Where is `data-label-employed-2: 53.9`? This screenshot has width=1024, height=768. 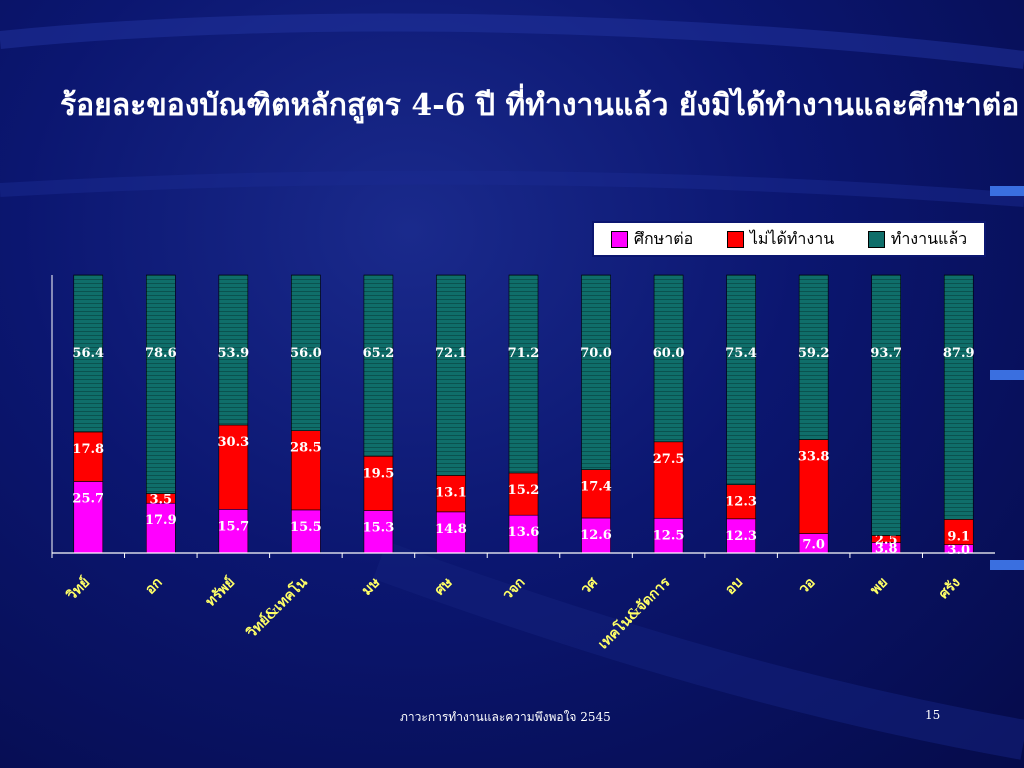 data-label-employed-2: 53.9 is located at coordinates (234, 353).